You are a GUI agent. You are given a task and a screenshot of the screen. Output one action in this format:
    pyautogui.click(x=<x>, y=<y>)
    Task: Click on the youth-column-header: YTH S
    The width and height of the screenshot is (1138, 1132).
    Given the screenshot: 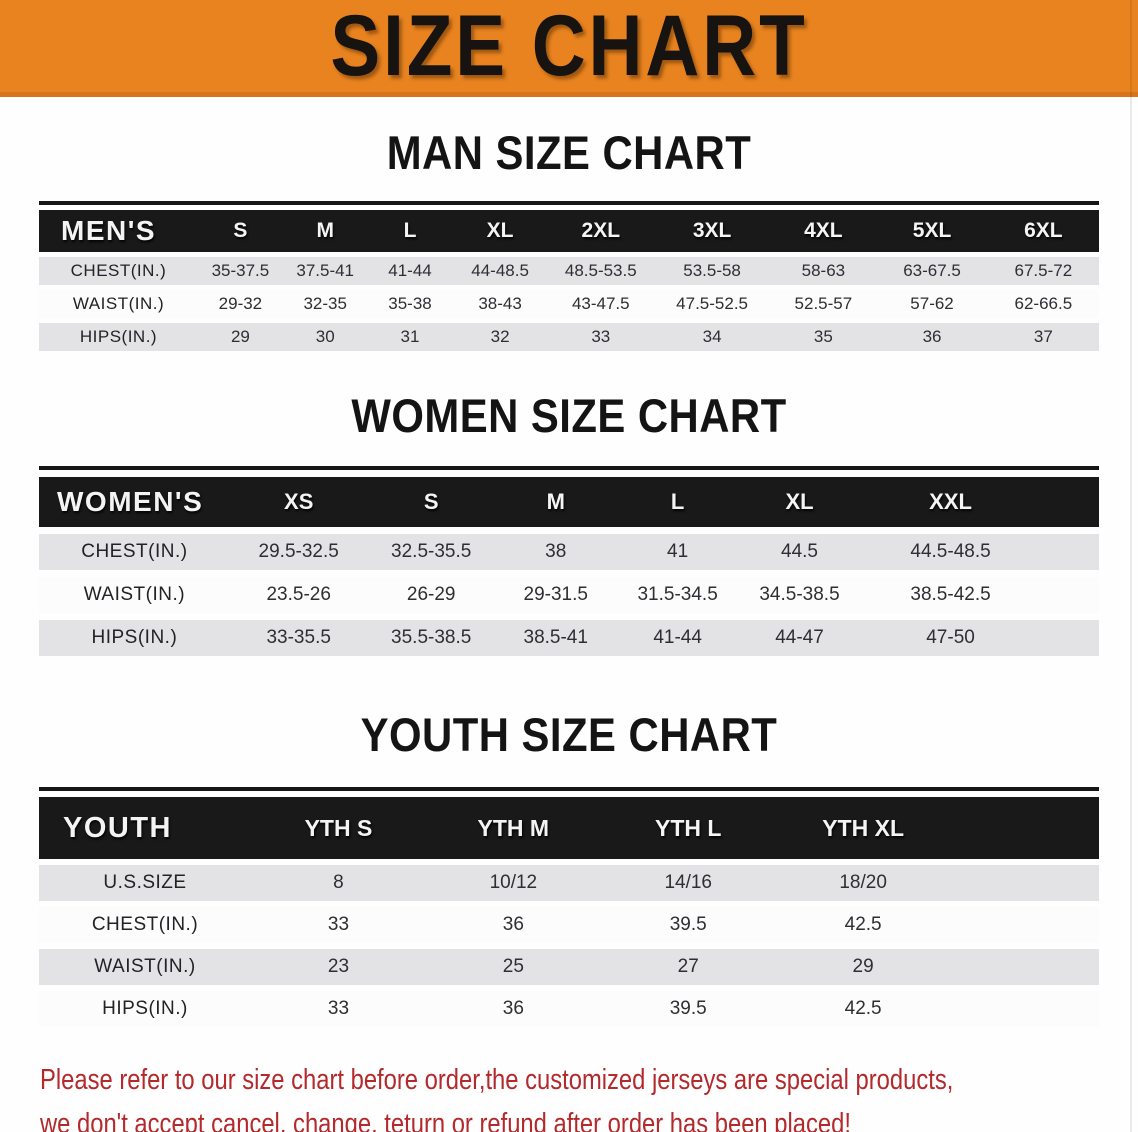 What is the action you would take?
    pyautogui.click(x=338, y=828)
    